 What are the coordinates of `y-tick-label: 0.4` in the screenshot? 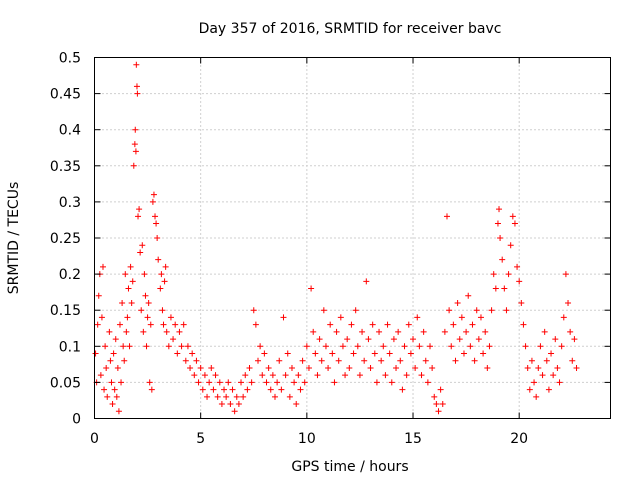 It's located at (70, 131).